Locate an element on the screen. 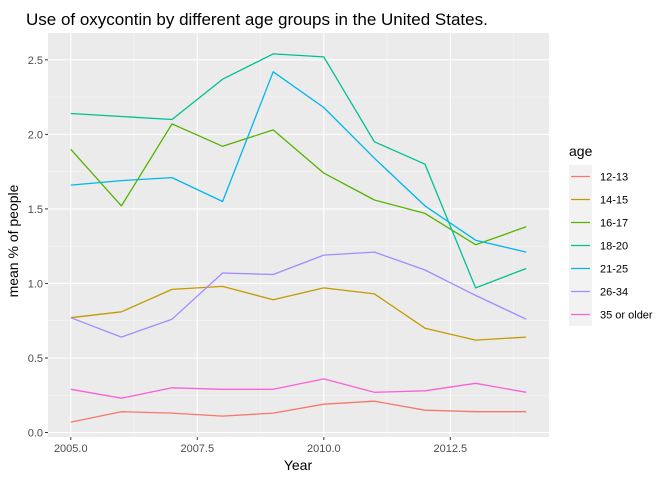 The width and height of the screenshot is (672, 480). y-tick-label: 2.0 is located at coordinates (35, 135).